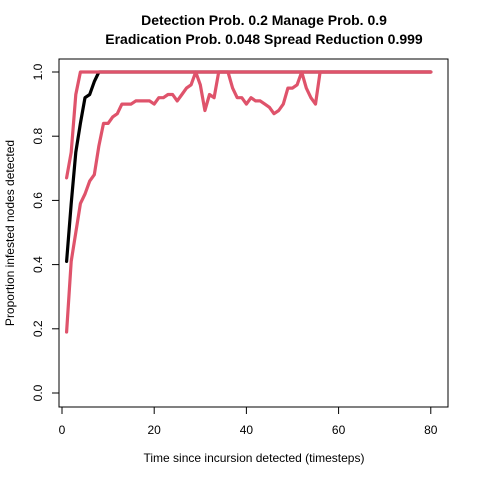  What do you see at coordinates (248, 421) in the screenshot?
I see `x-axis: 0 20 40 60 80` at bounding box center [248, 421].